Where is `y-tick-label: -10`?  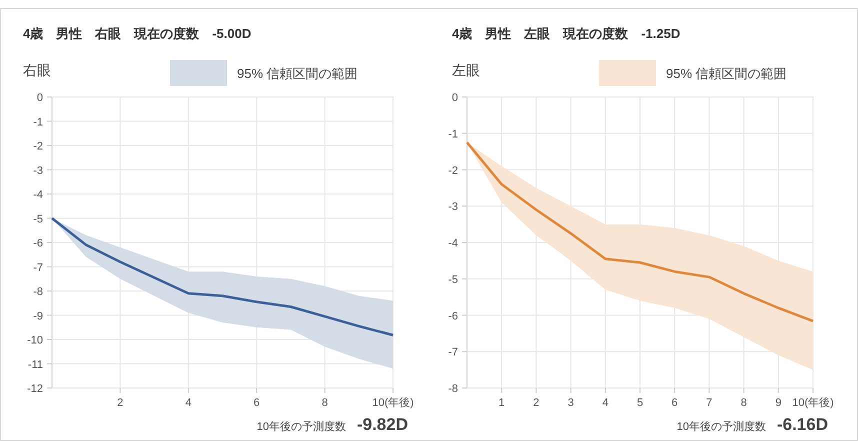
y-tick-label: -10 is located at coordinates (35, 340).